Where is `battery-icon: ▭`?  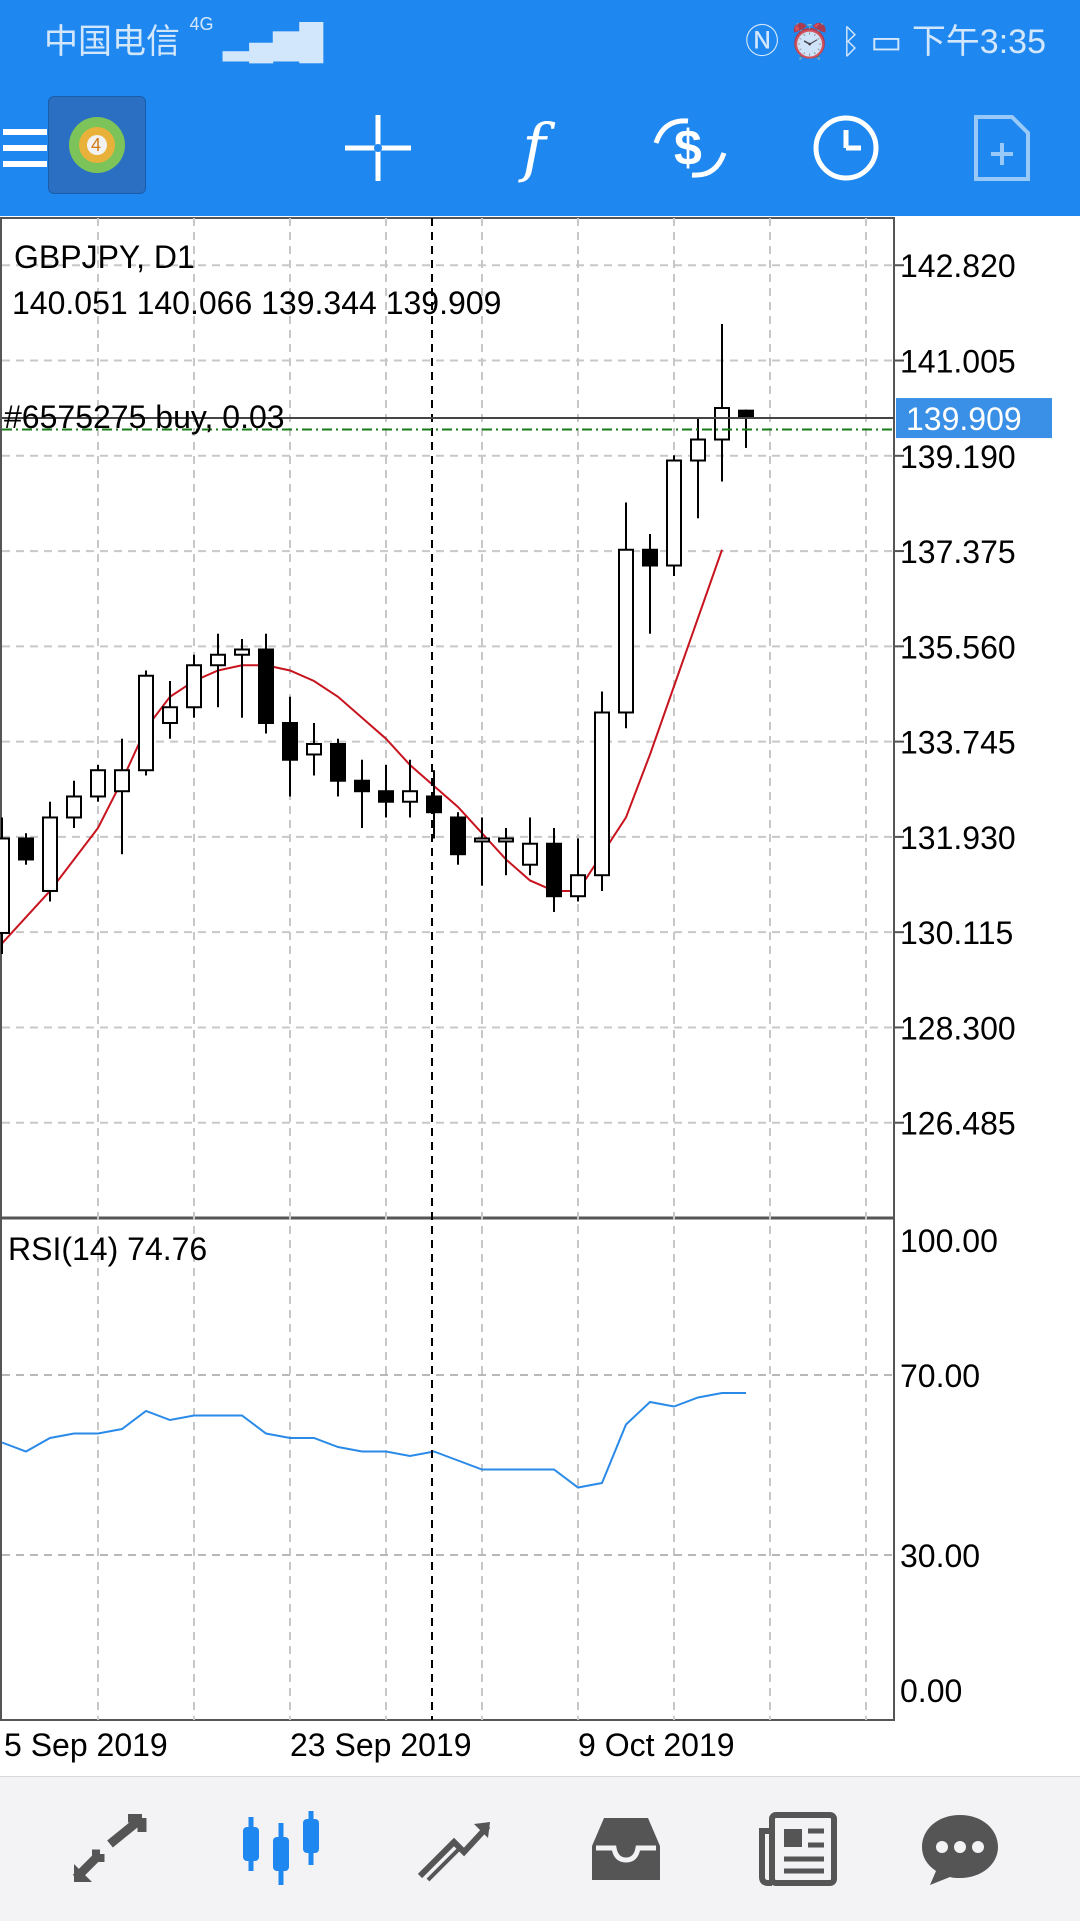
battery-icon: ▭ is located at coordinates (886, 42).